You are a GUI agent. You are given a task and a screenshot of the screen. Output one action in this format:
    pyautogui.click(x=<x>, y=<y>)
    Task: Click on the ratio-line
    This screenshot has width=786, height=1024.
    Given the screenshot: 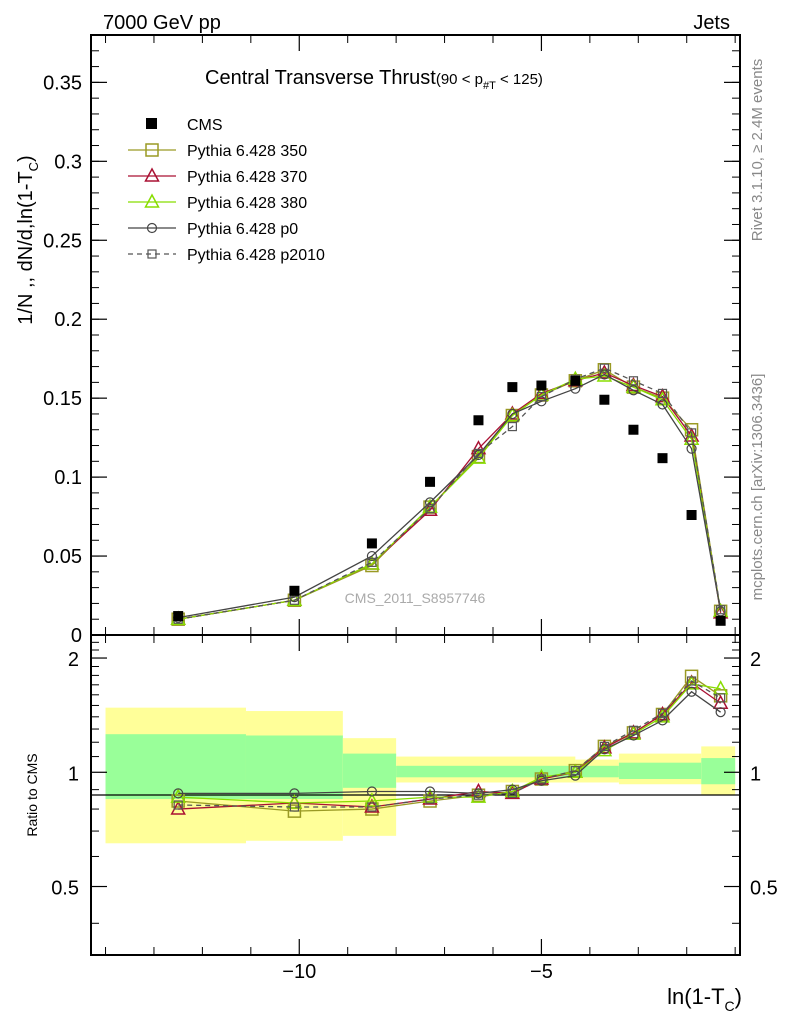 What is the action you would take?
    pyautogui.click(x=450, y=742)
    